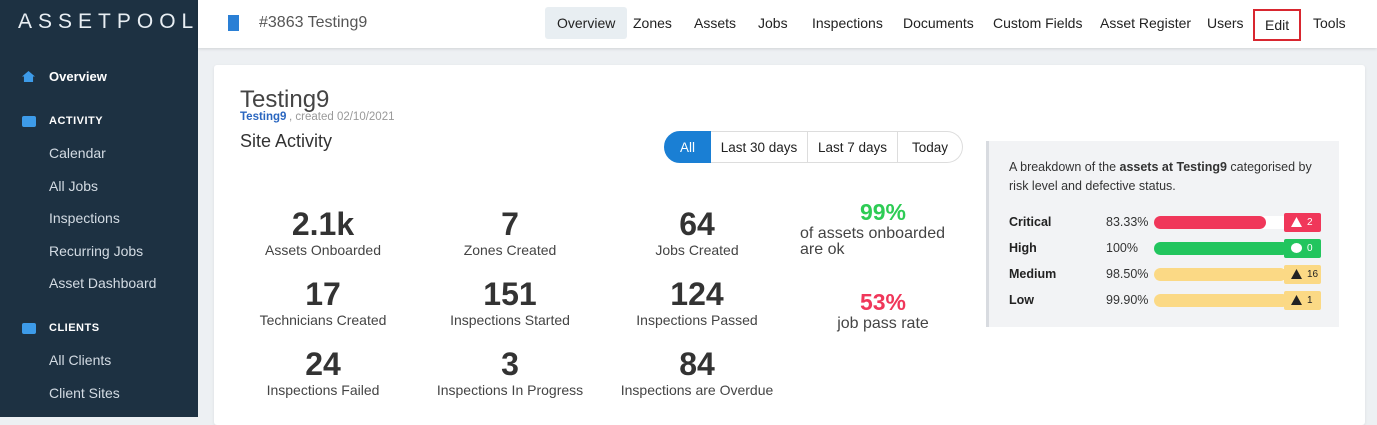 This screenshot has height=425, width=1377. Describe the element at coordinates (1023, 248) in the screenshot. I see `risk-level: High` at that location.